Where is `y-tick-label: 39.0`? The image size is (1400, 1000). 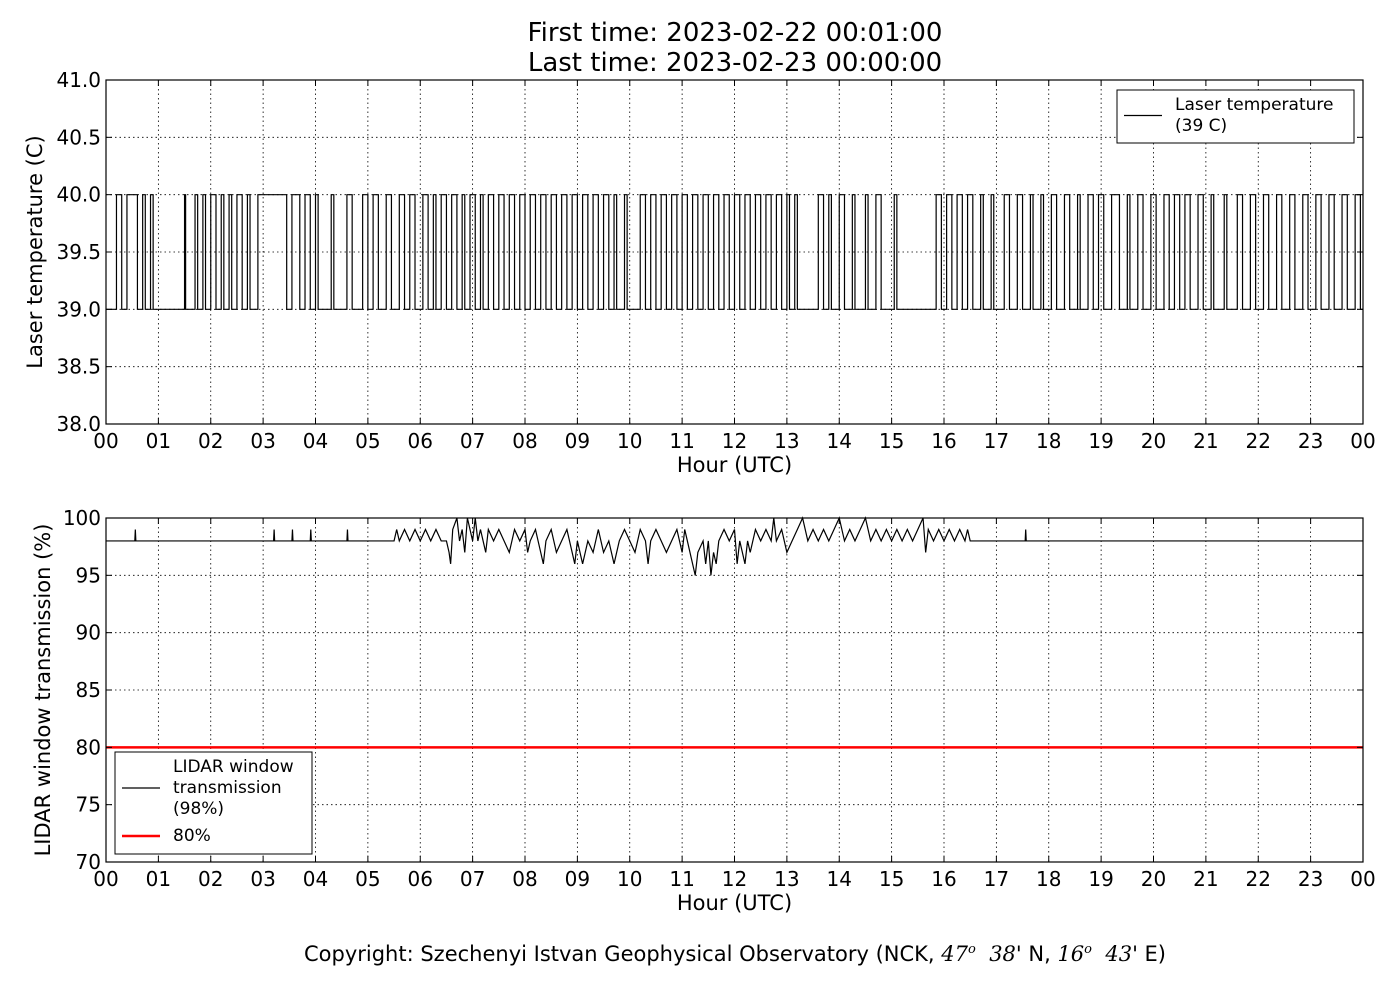
y-tick-label: 39.0 is located at coordinates (78, 309).